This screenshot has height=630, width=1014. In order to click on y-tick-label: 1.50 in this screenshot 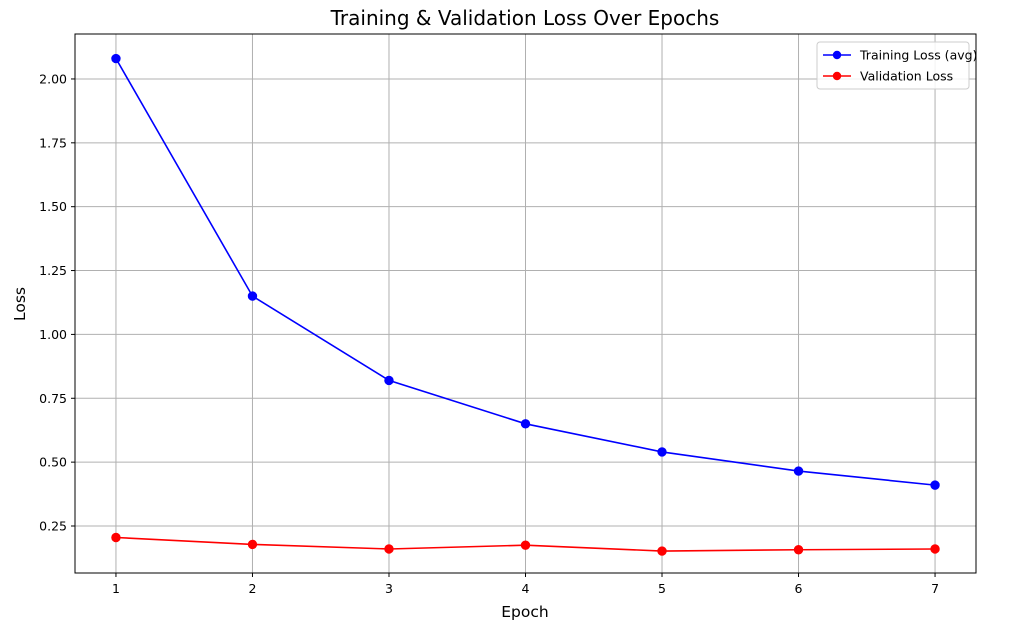, I will do `click(53, 206)`.